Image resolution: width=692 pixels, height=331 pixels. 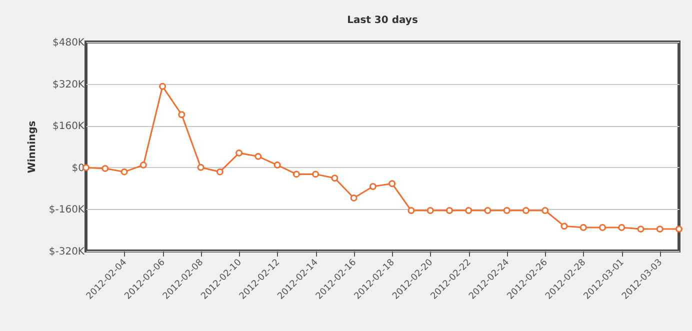 What do you see at coordinates (66, 210) in the screenshot?
I see `y-tick-label: $-160K` at bounding box center [66, 210].